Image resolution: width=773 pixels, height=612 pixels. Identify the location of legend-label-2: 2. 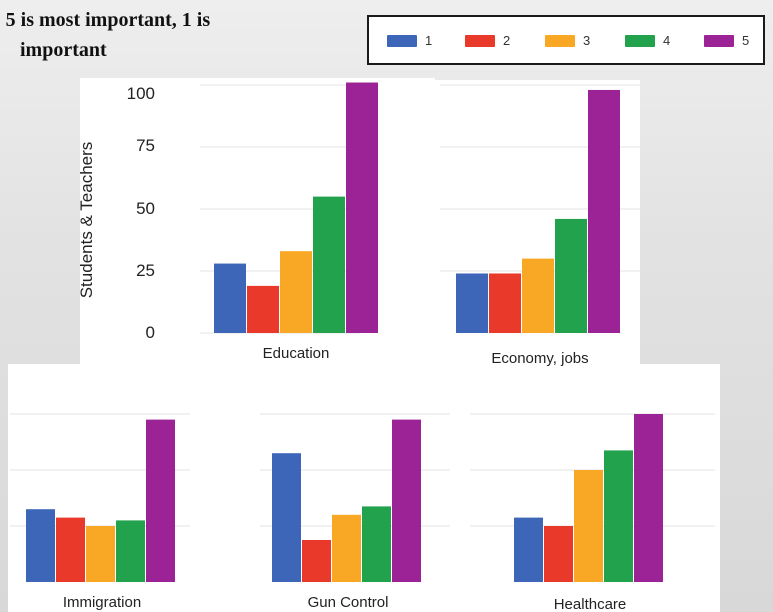
(507, 40).